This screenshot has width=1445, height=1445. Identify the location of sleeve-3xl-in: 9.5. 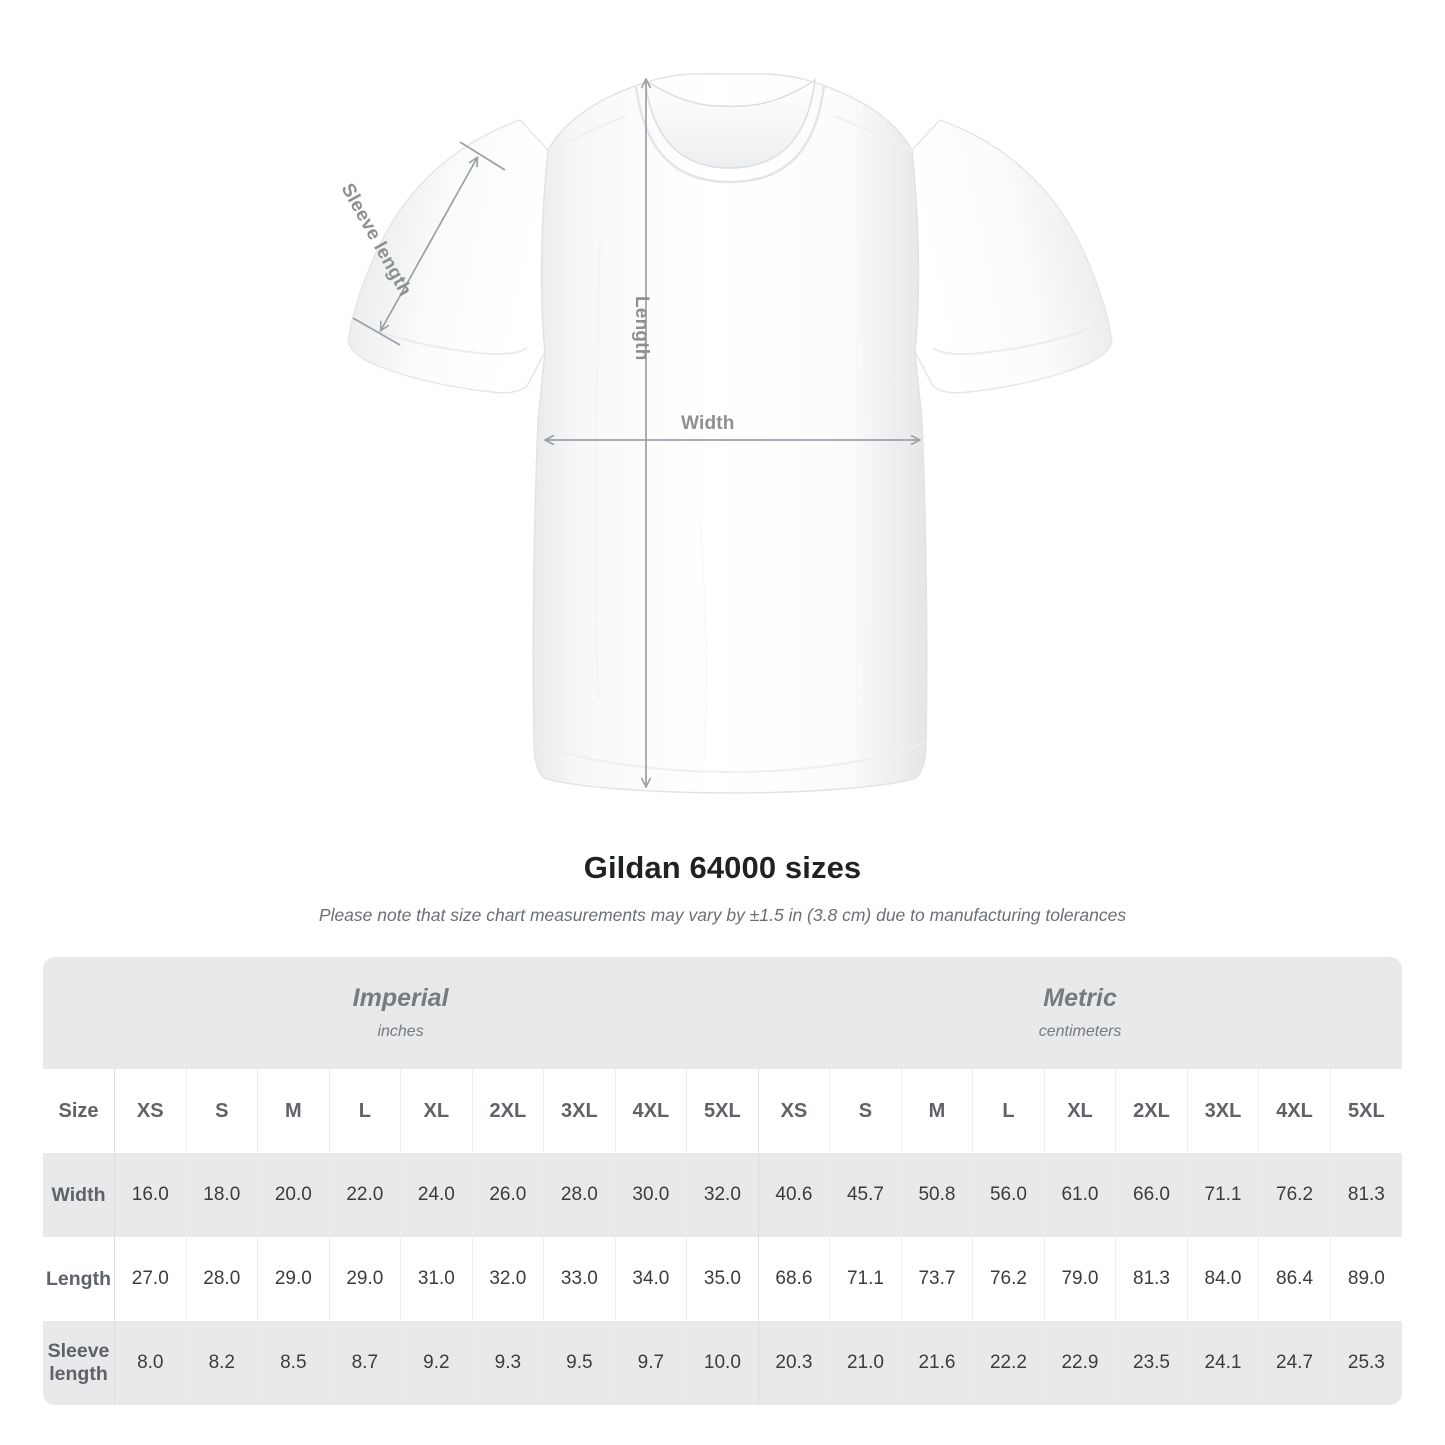
(579, 1363).